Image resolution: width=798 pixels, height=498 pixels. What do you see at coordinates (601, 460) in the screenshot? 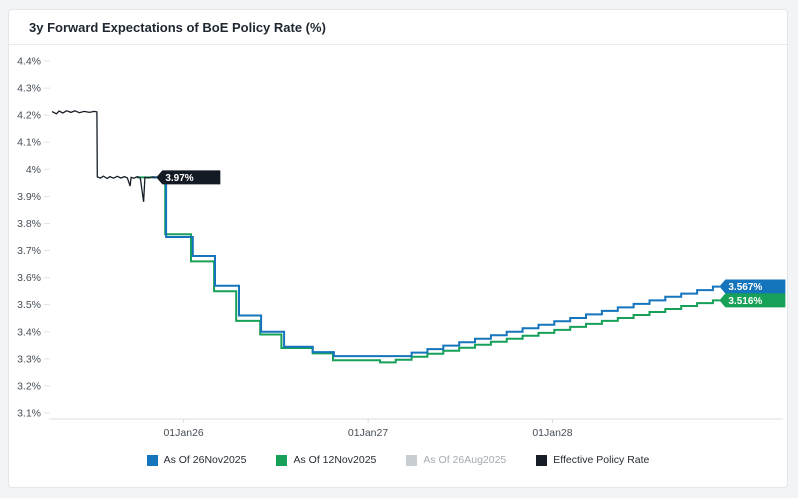
I see `legend-label: Effective Policy Rate` at bounding box center [601, 460].